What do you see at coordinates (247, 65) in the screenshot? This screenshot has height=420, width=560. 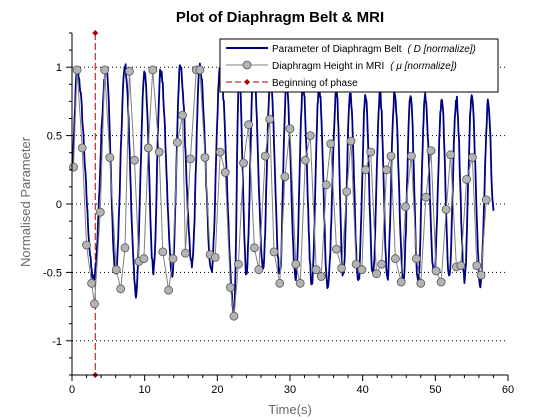 I see `legend-mri-marker` at bounding box center [247, 65].